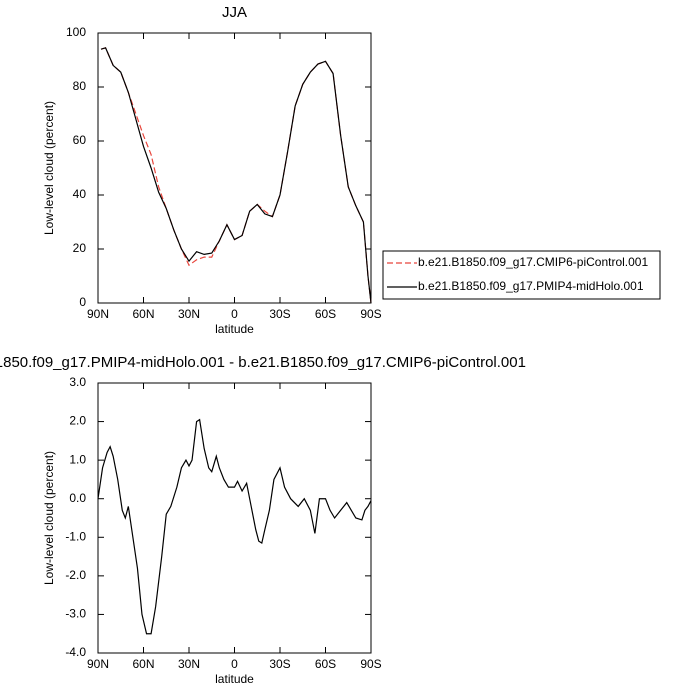 The height and width of the screenshot is (700, 700). What do you see at coordinates (80, 140) in the screenshot?
I see `y-tick-label: 60` at bounding box center [80, 140].